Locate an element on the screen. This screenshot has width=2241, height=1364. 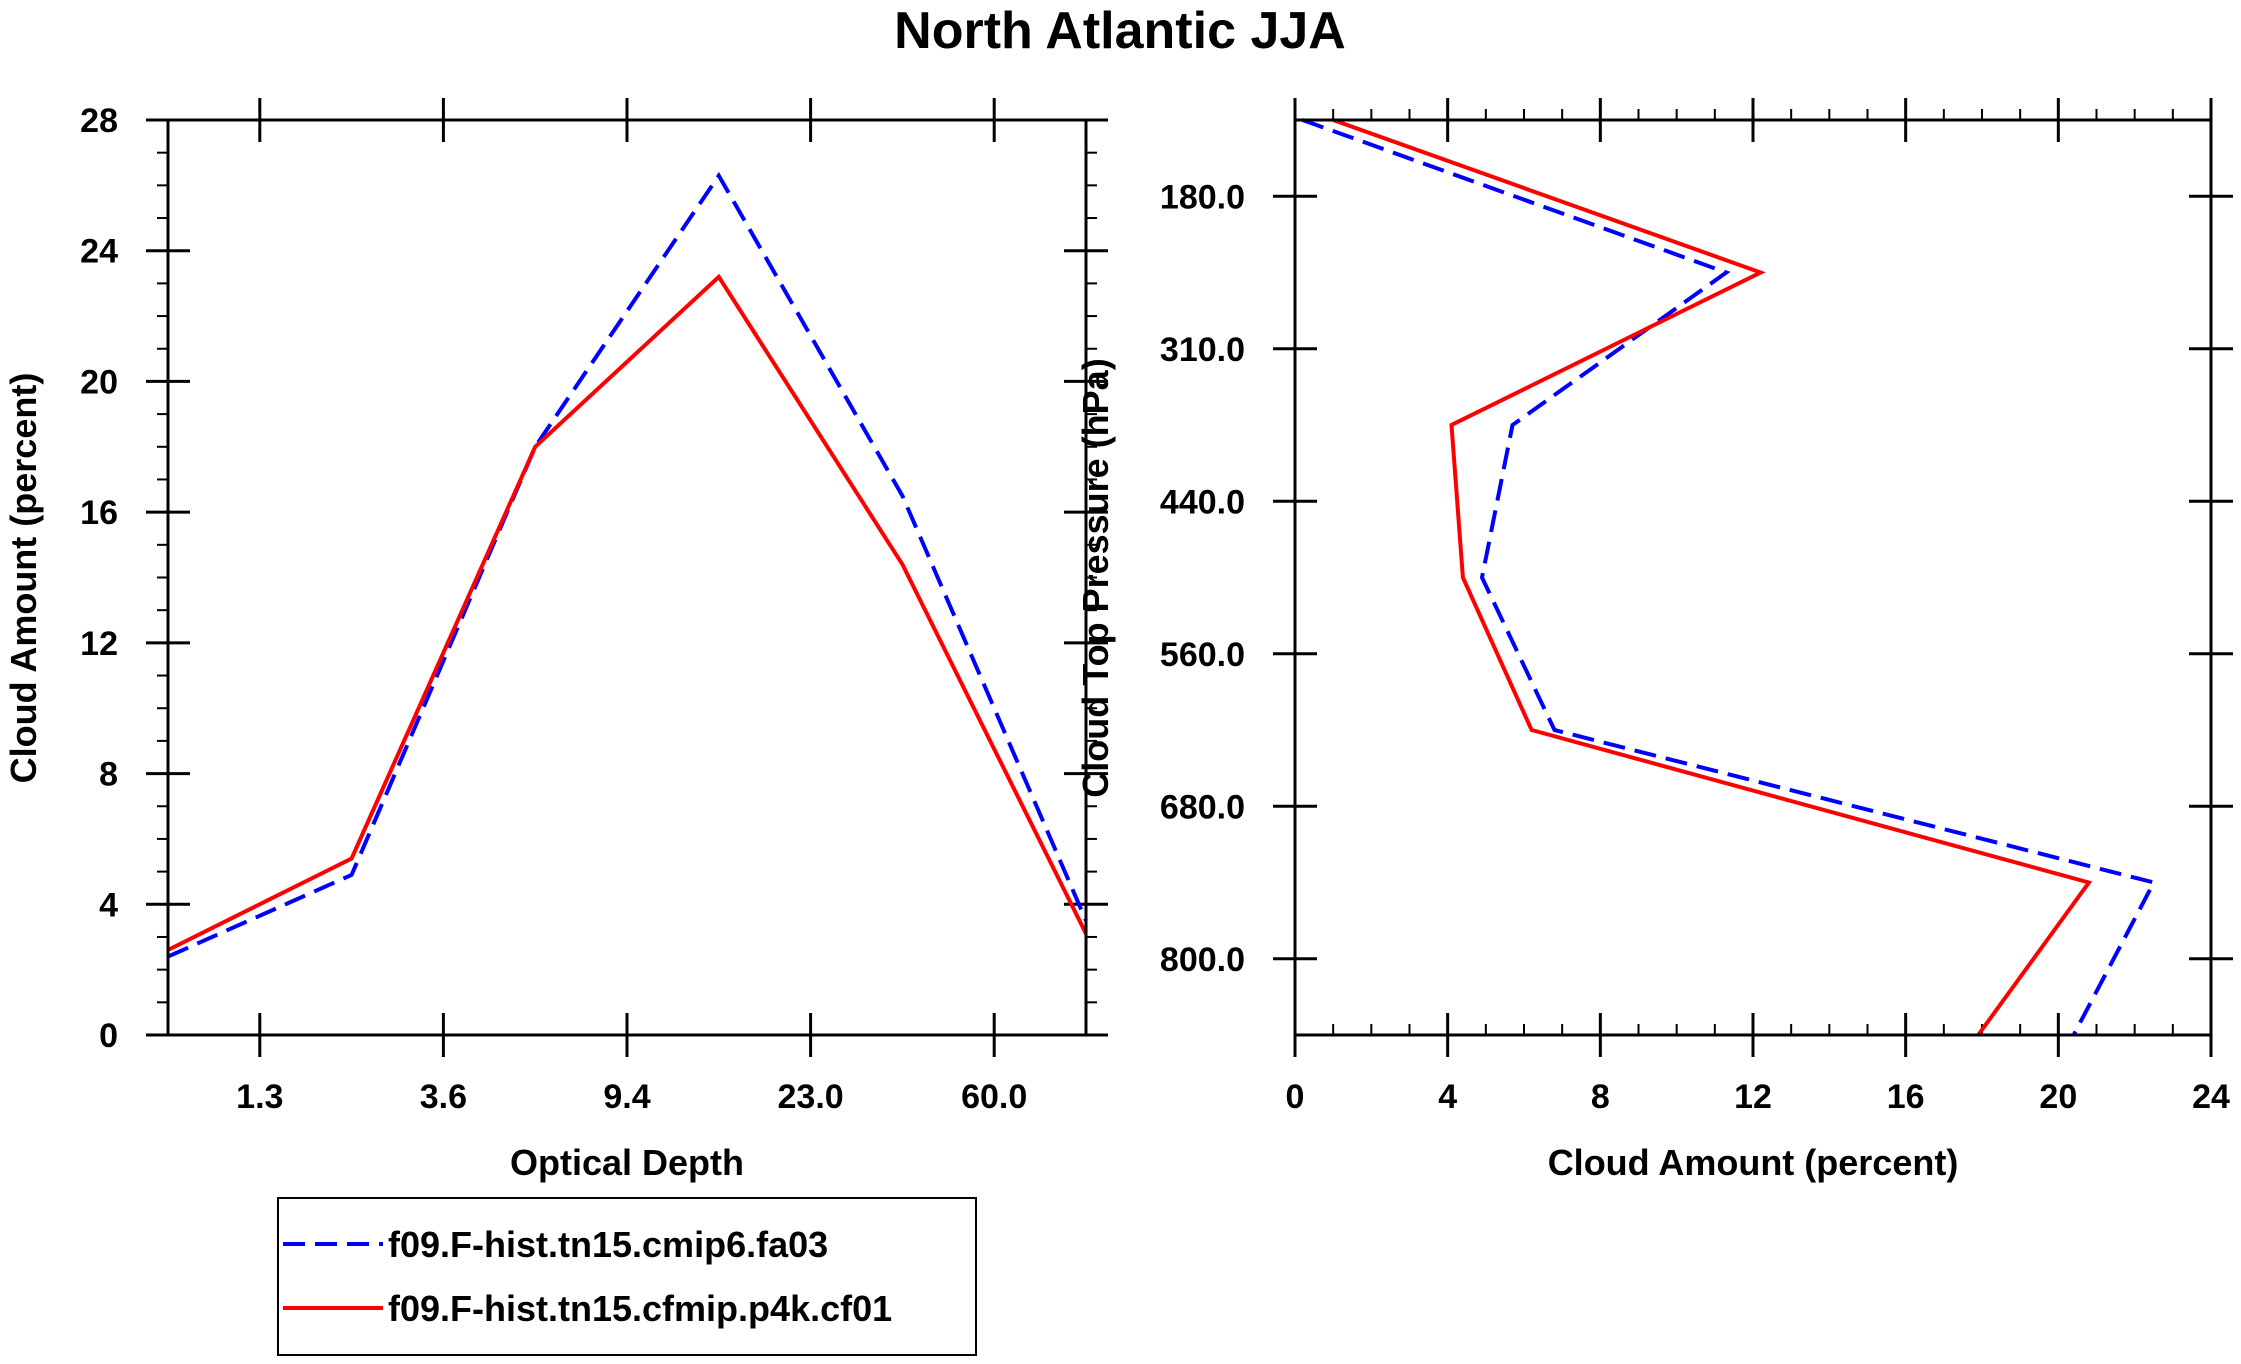
legend-box is located at coordinates (627, 1276).